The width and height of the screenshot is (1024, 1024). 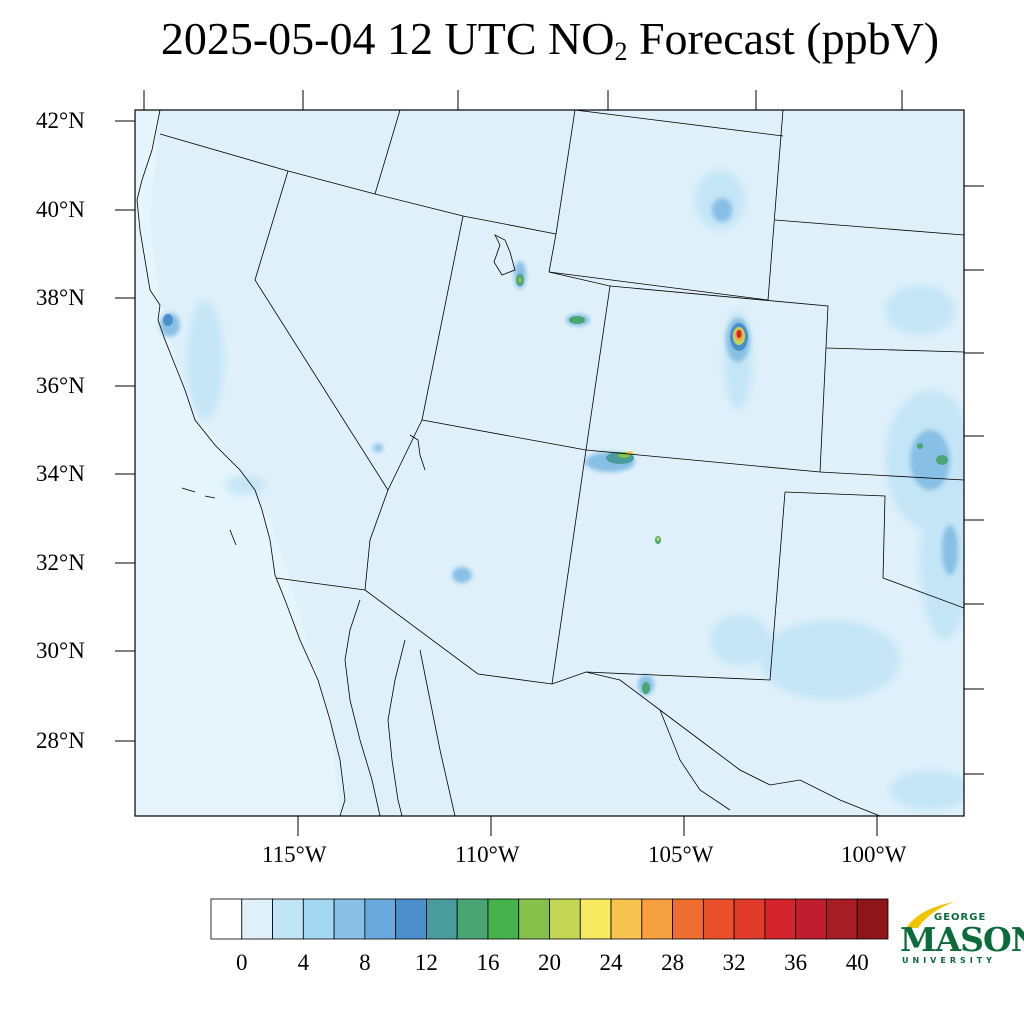 What do you see at coordinates (205, 360) in the screenshot?
I see `plume-central-valley` at bounding box center [205, 360].